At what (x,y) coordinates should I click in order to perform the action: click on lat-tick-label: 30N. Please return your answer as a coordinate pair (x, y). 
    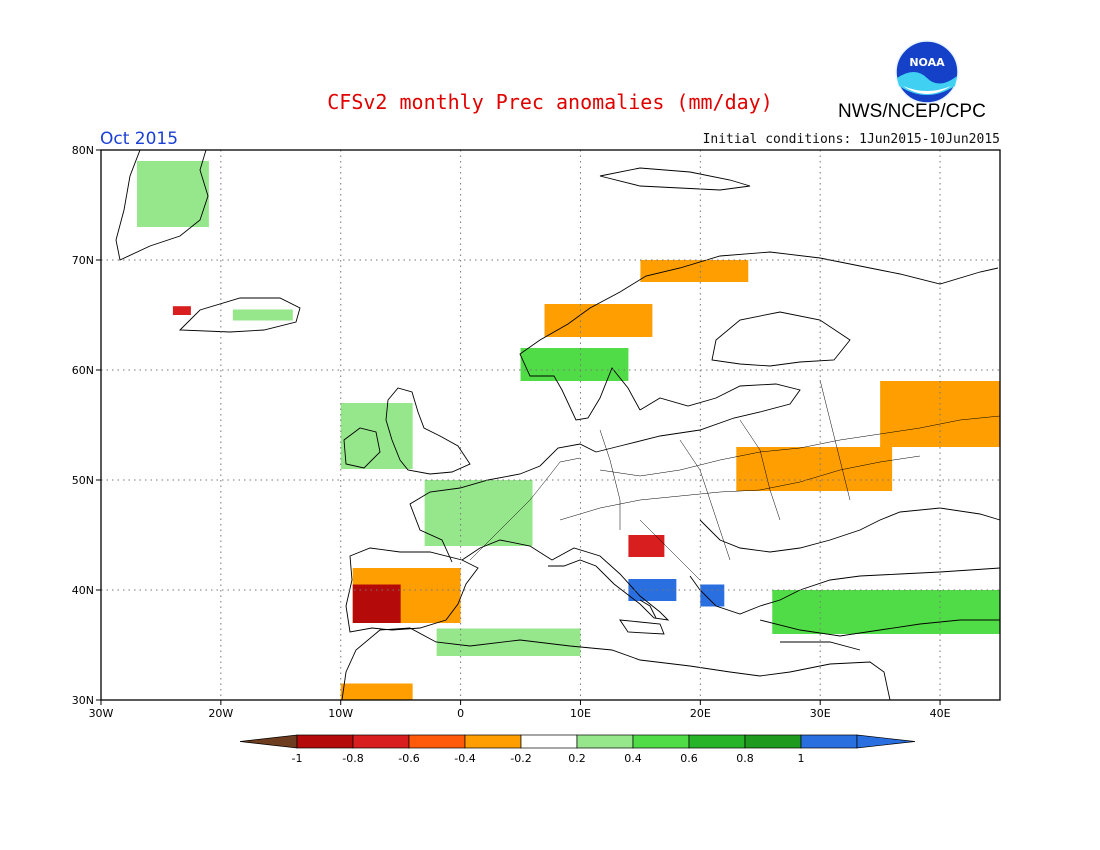
    Looking at the image, I should click on (83, 700).